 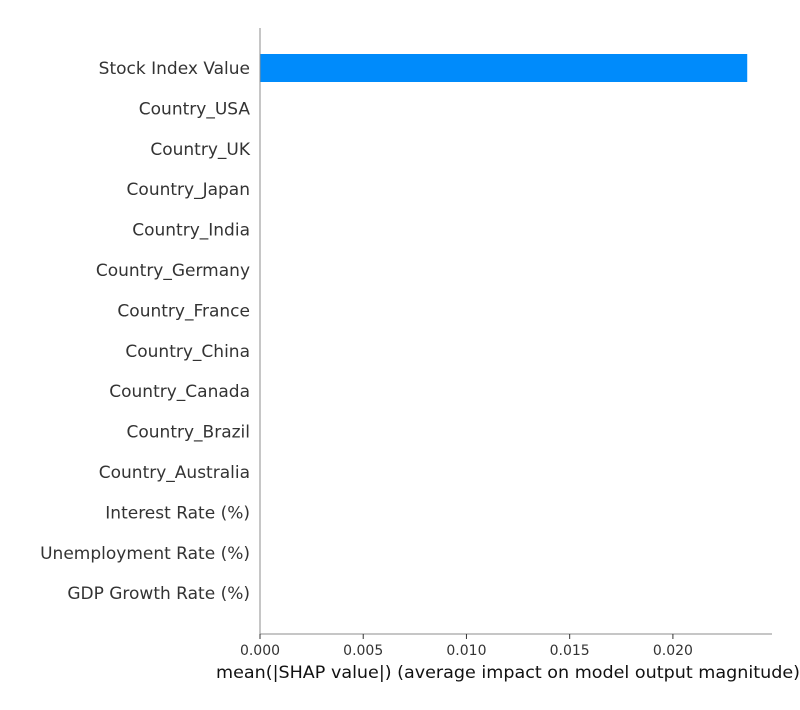 I want to click on category-label: Country_Canada, so click(x=179, y=392).